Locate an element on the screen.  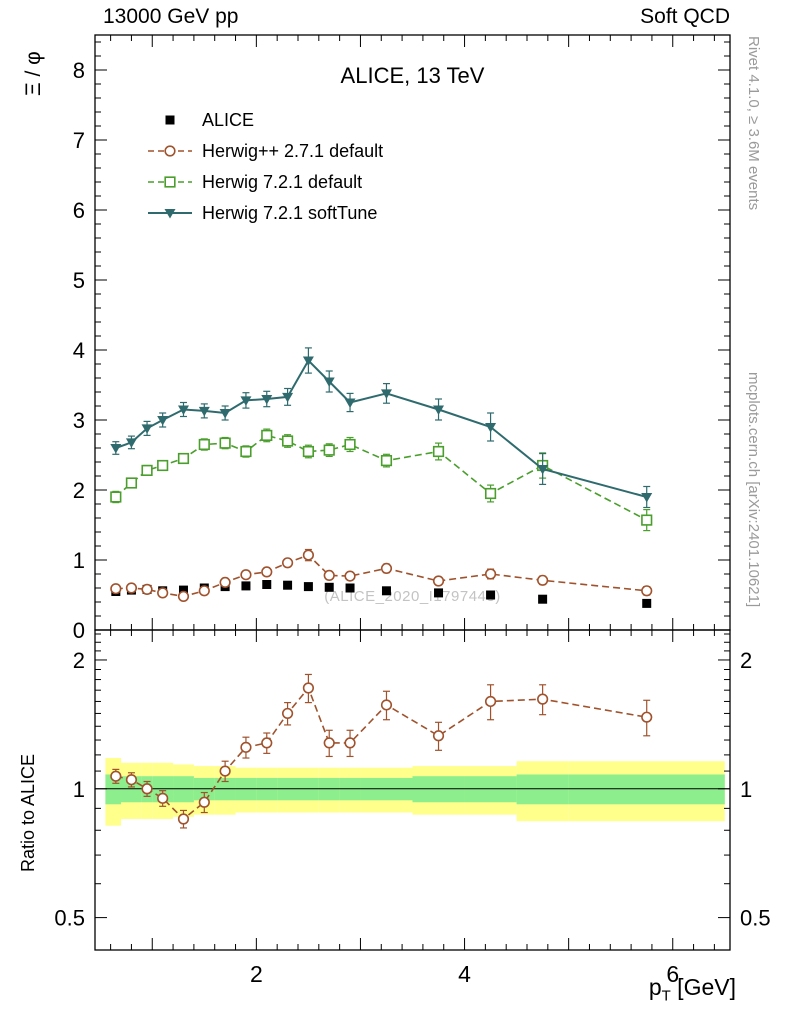
svg-text: 0 is located at coordinates (79, 630).